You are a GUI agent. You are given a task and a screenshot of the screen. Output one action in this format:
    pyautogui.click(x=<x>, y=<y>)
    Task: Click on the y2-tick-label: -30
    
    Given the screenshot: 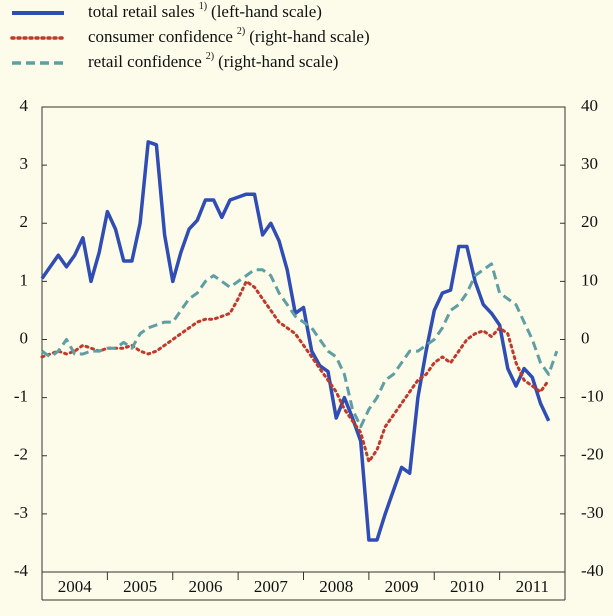 What is the action you would take?
    pyautogui.click(x=592, y=512)
    